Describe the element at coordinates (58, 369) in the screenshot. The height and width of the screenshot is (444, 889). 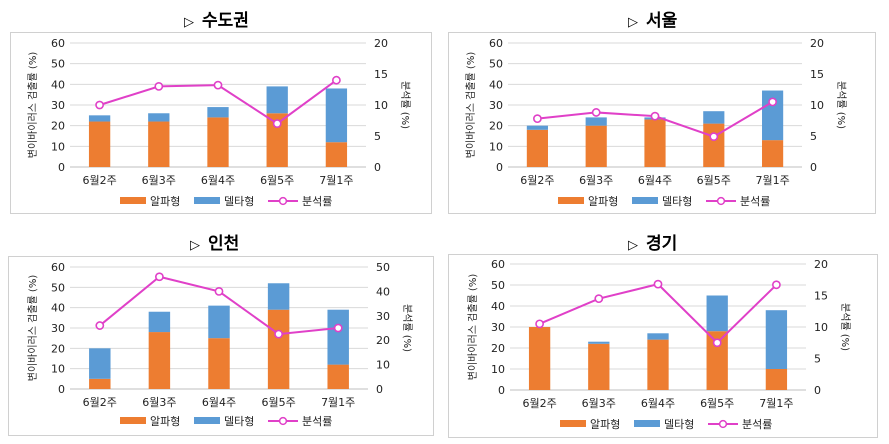
I see `y-tick-label: 10` at that location.